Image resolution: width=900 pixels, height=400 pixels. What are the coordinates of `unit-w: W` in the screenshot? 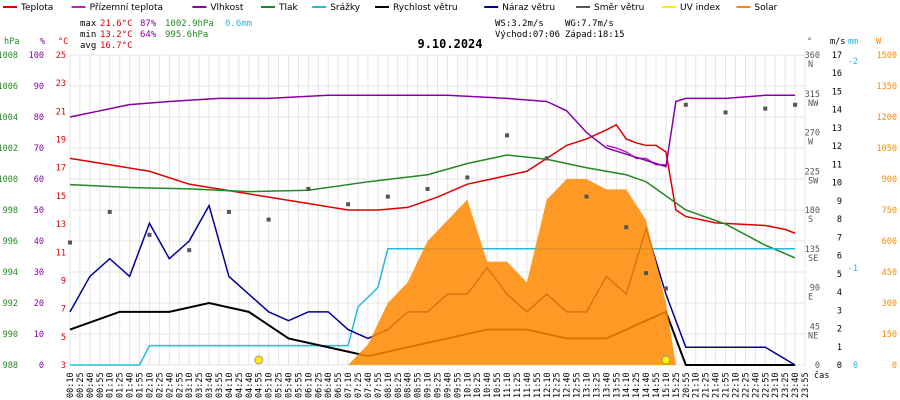 It's located at (879, 42).